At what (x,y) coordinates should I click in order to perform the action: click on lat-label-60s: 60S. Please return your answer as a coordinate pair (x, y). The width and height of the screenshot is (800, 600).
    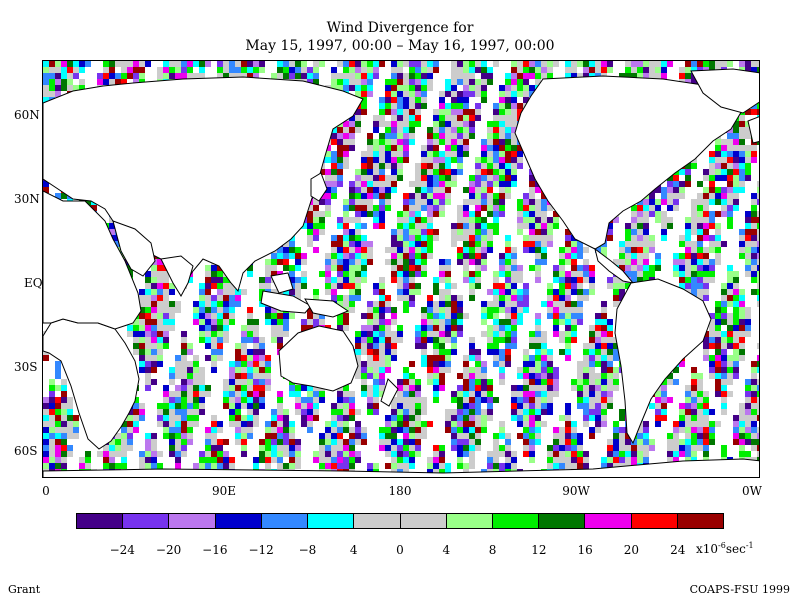
    Looking at the image, I should click on (26, 451).